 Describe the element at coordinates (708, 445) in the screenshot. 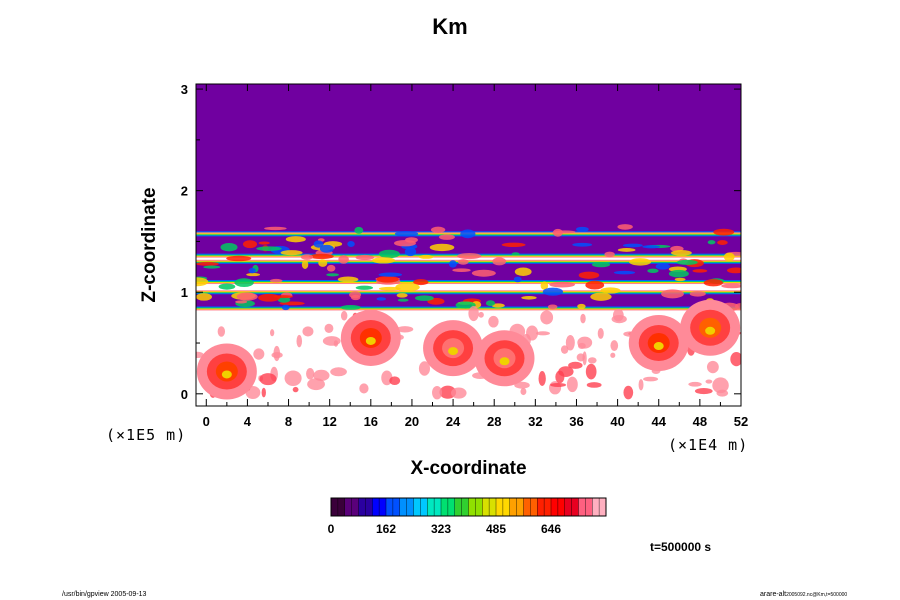

I see `x-unit-label: (×1E4 m)` at that location.